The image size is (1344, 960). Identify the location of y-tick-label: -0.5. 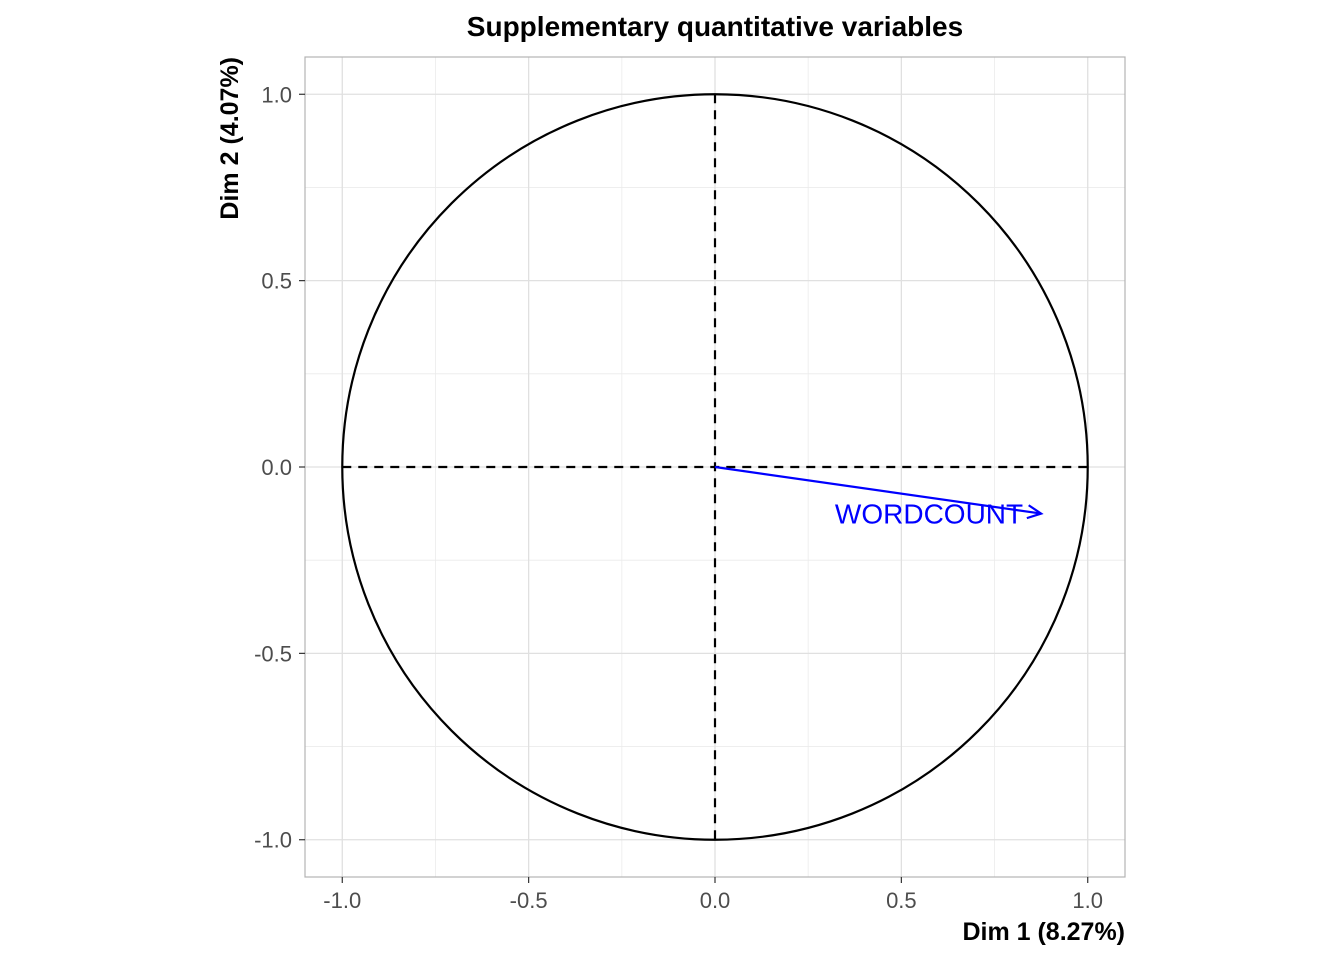
(273, 653).